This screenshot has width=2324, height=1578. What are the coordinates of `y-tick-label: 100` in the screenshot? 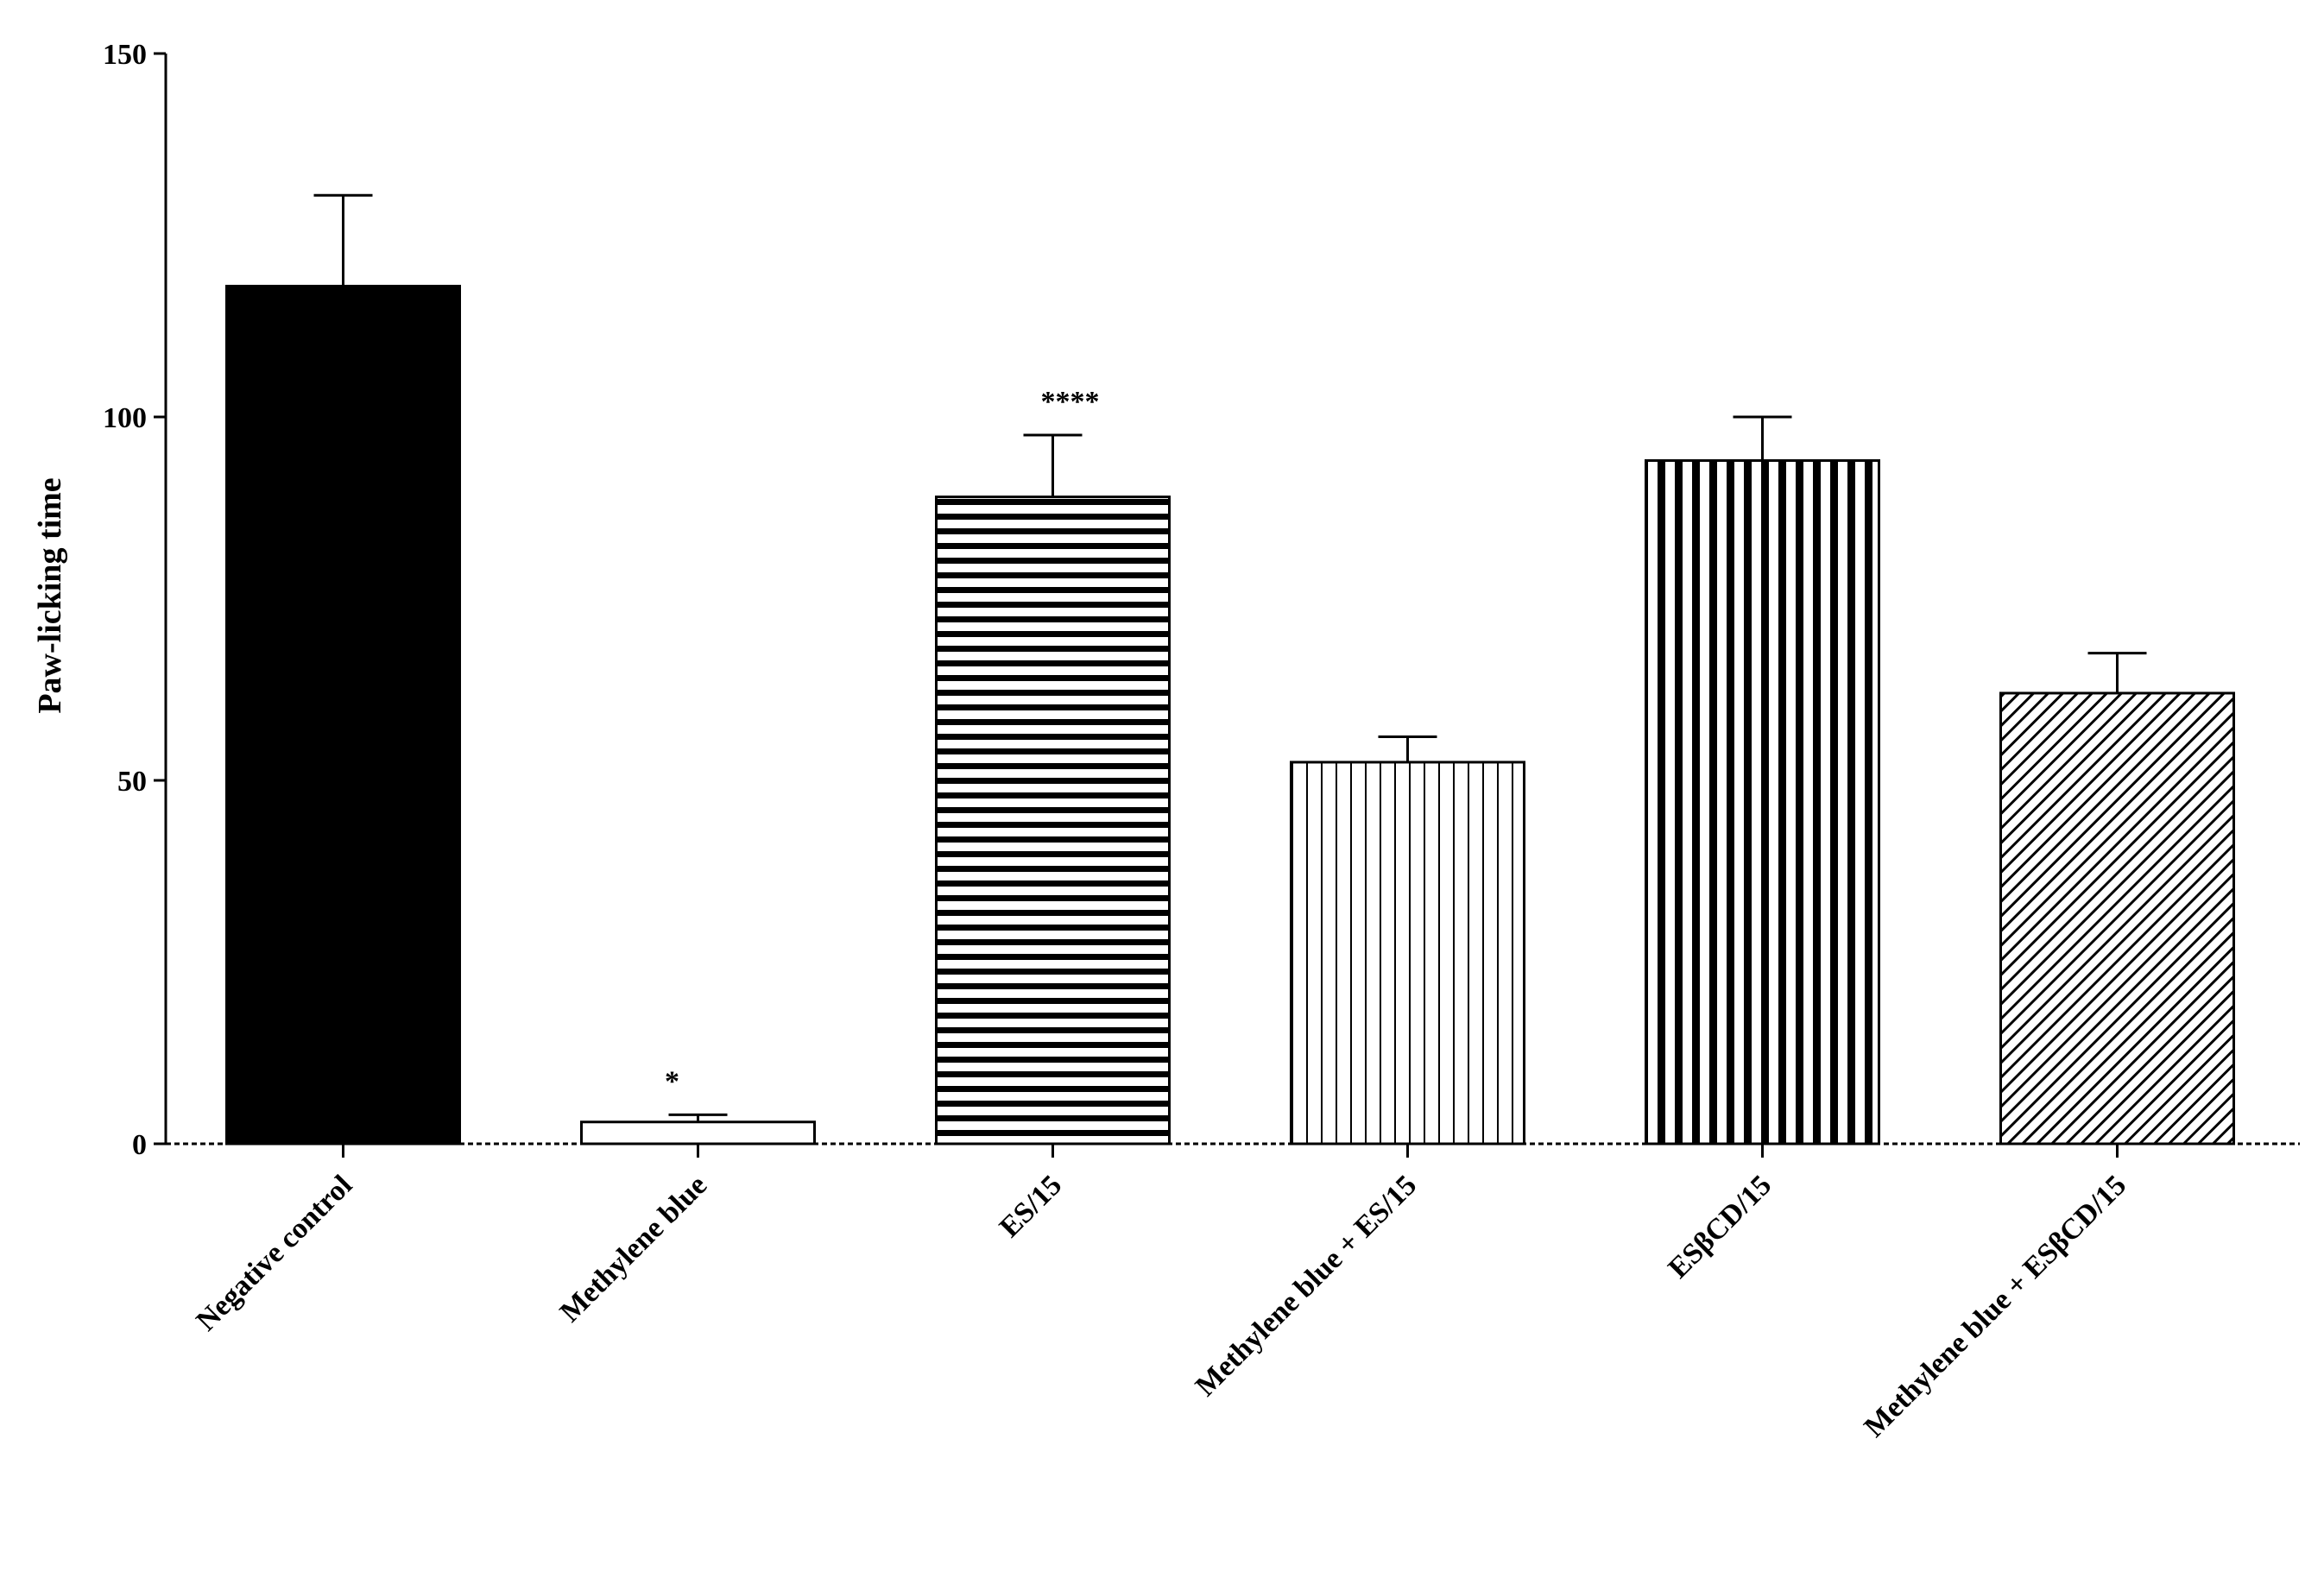 It's located at (125, 418).